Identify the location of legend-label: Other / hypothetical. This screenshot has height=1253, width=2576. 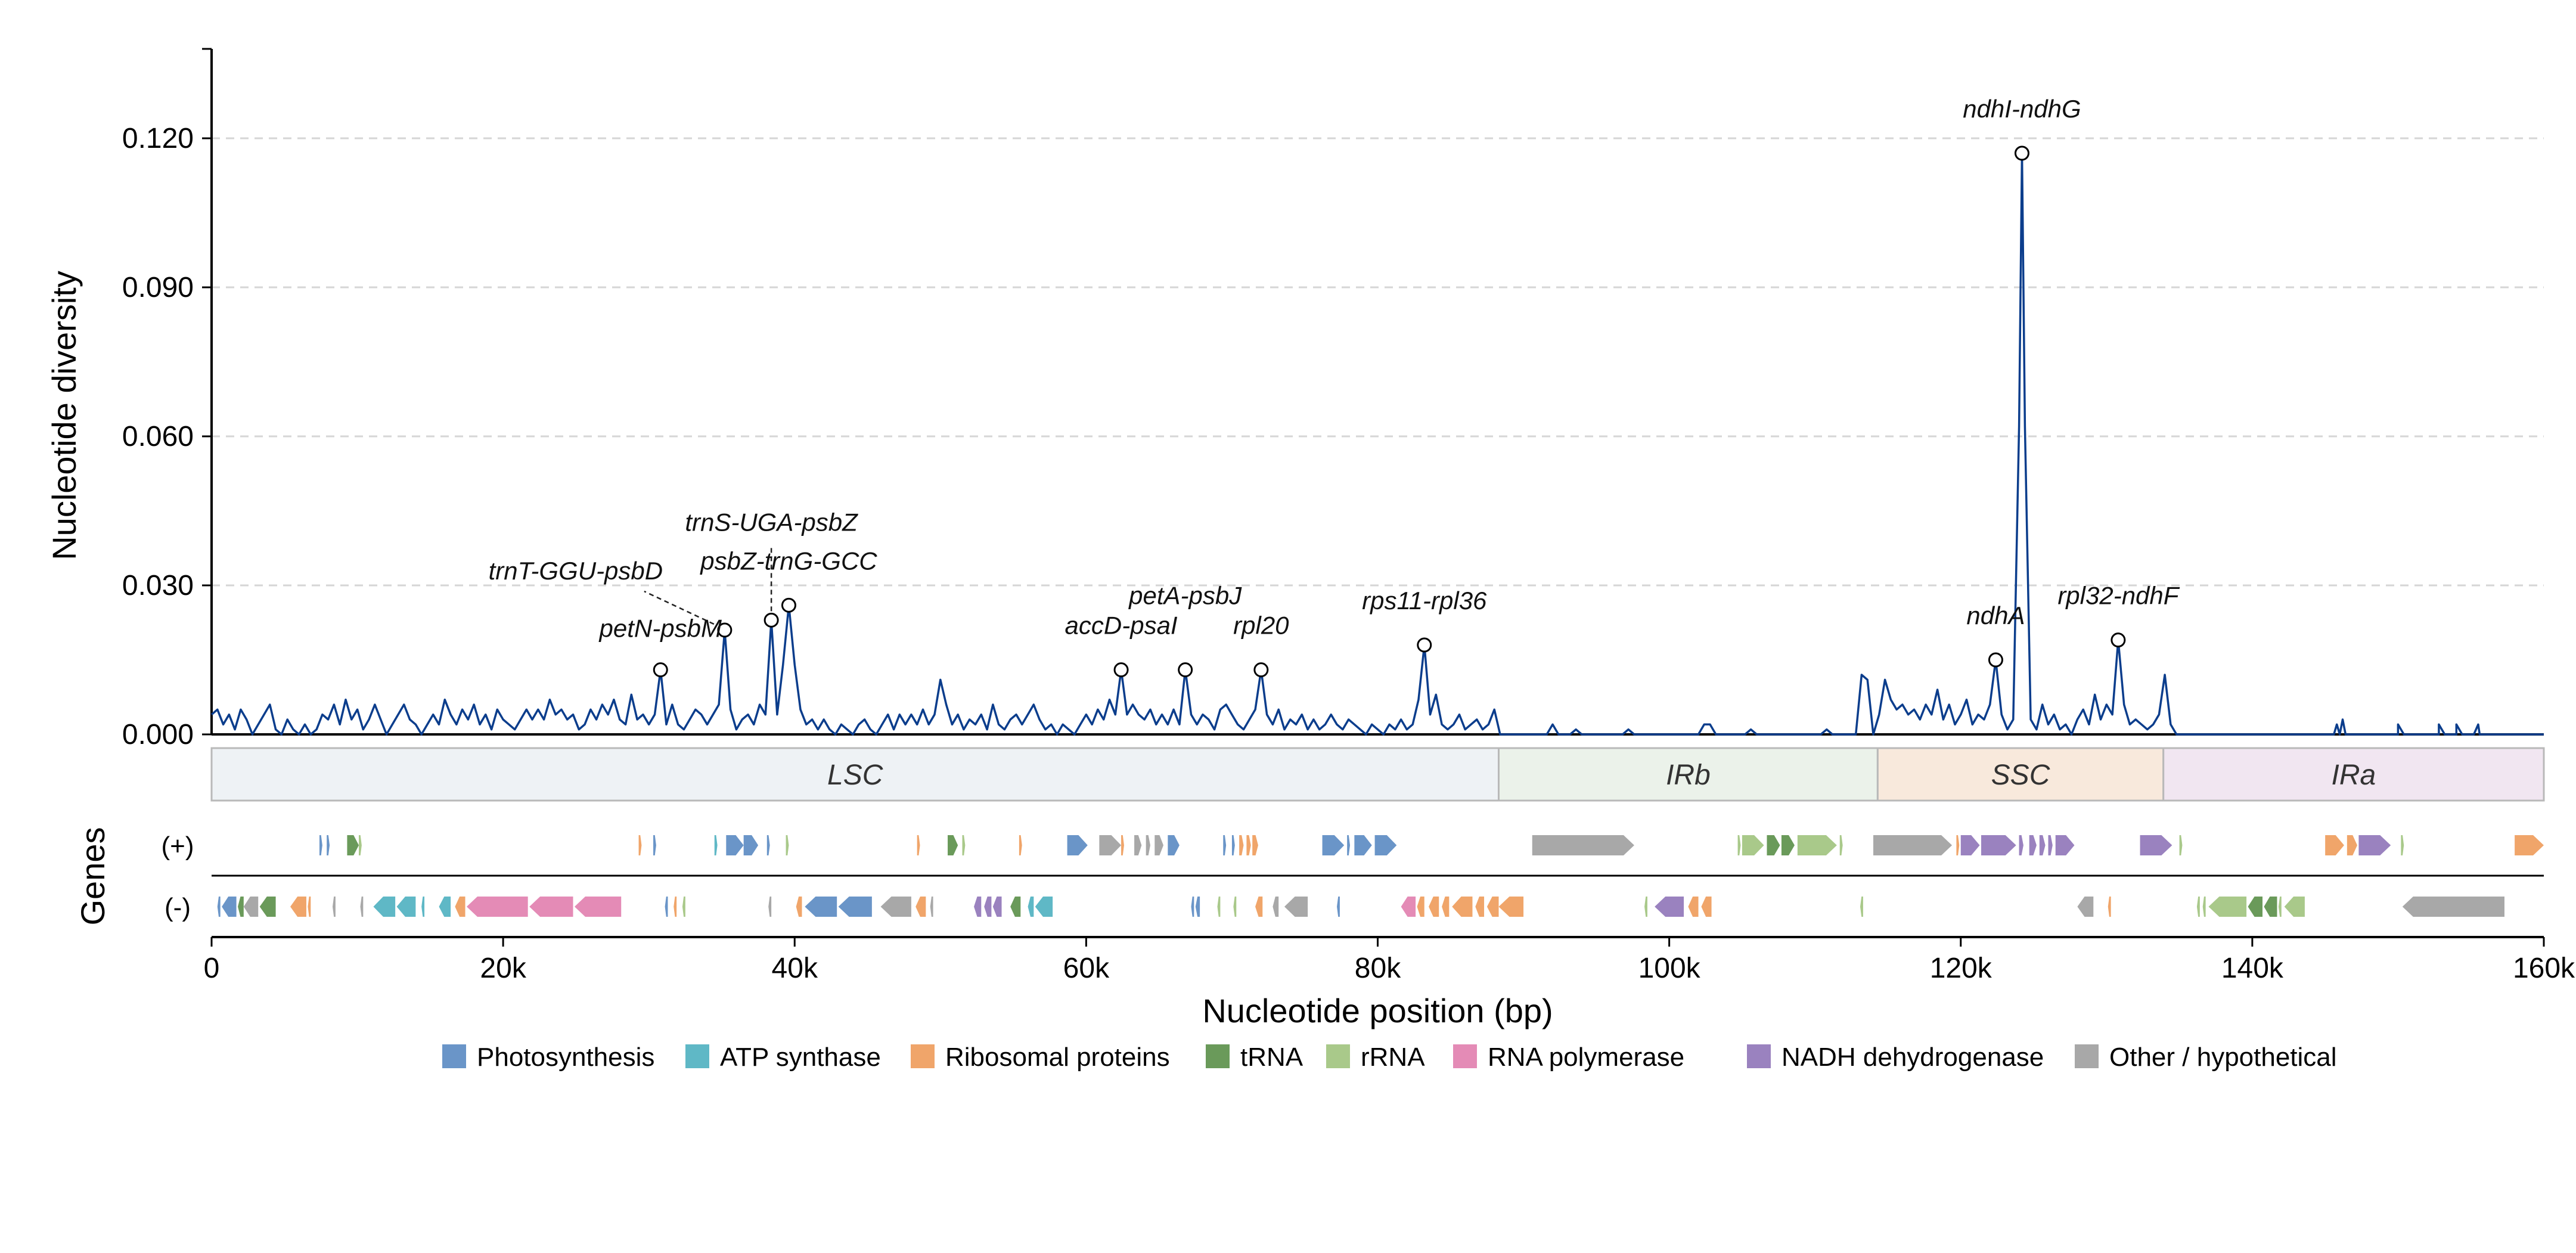
(2223, 1057).